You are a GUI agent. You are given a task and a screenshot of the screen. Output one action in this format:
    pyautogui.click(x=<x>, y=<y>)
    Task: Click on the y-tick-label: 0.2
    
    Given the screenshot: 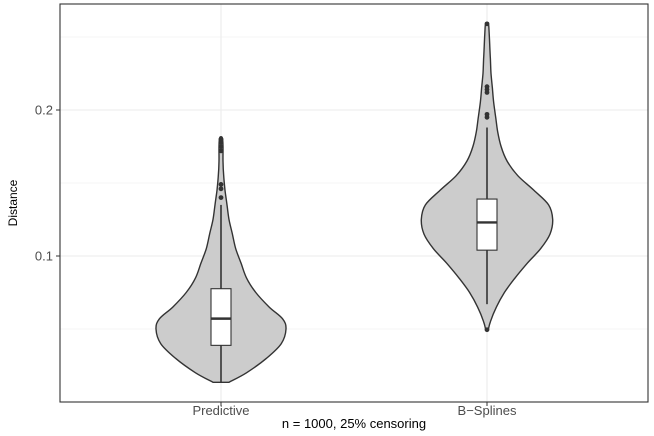 What is the action you would take?
    pyautogui.click(x=44, y=110)
    